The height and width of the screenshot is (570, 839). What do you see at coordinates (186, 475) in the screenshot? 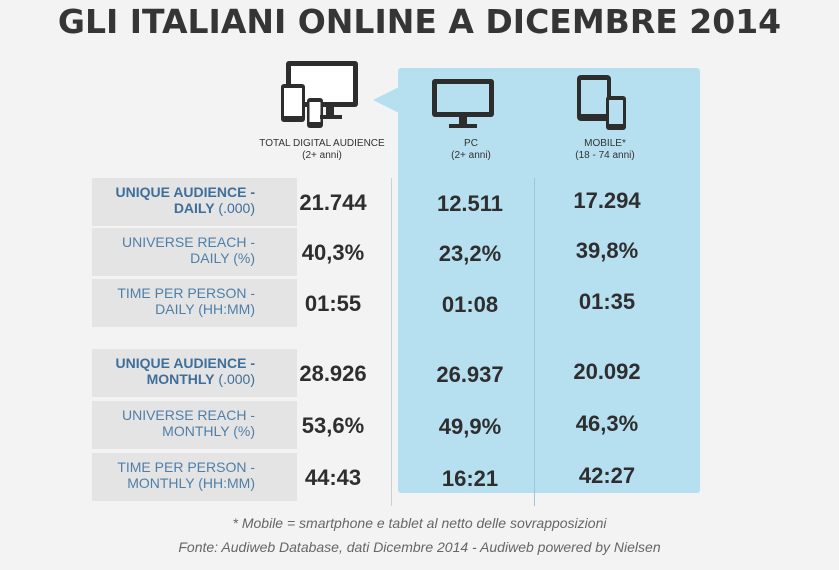
I see `row-label: TIME PER PERSON - MONTHLY (HH:MM)` at bounding box center [186, 475].